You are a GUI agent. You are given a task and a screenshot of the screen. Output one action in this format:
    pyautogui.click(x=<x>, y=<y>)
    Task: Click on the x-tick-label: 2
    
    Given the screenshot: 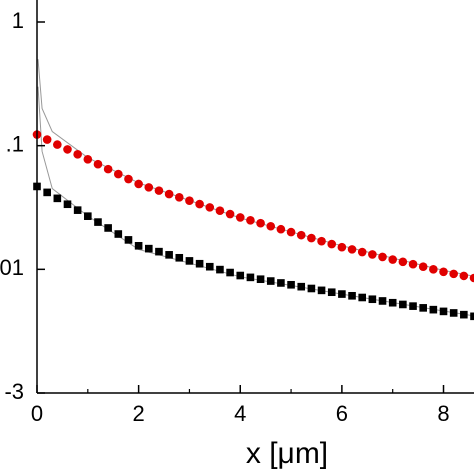 What is the action you would take?
    pyautogui.click(x=139, y=413)
    